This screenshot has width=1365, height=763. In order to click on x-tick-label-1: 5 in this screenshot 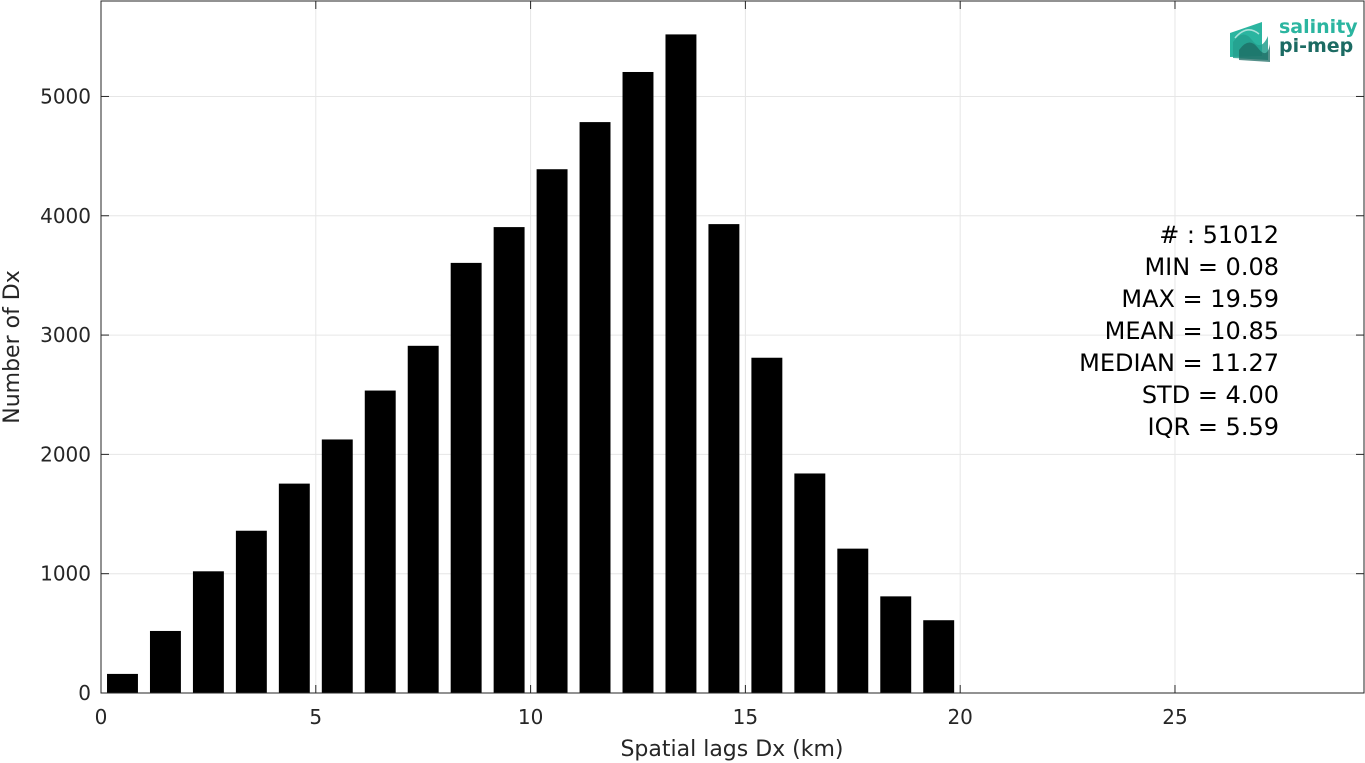, I will do `click(315, 717)`.